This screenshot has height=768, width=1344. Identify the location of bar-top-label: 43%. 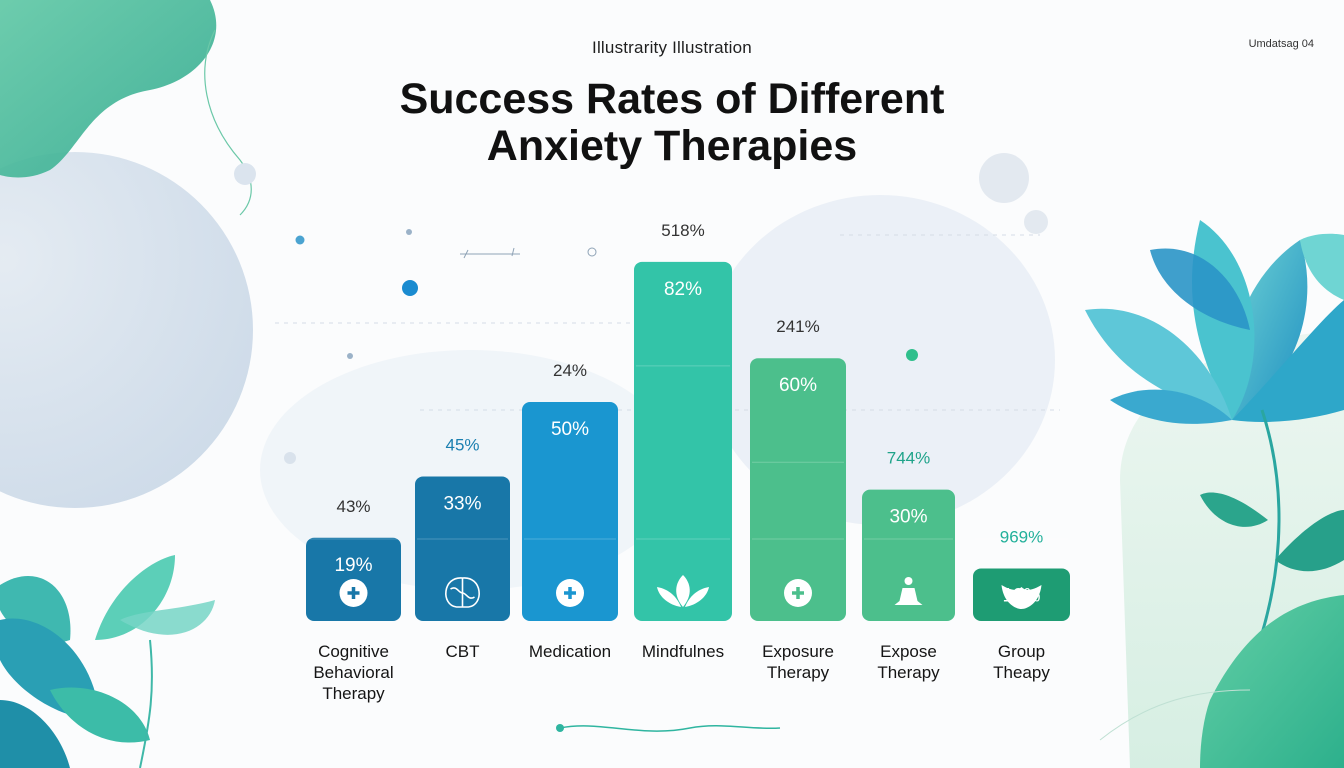
(353, 506).